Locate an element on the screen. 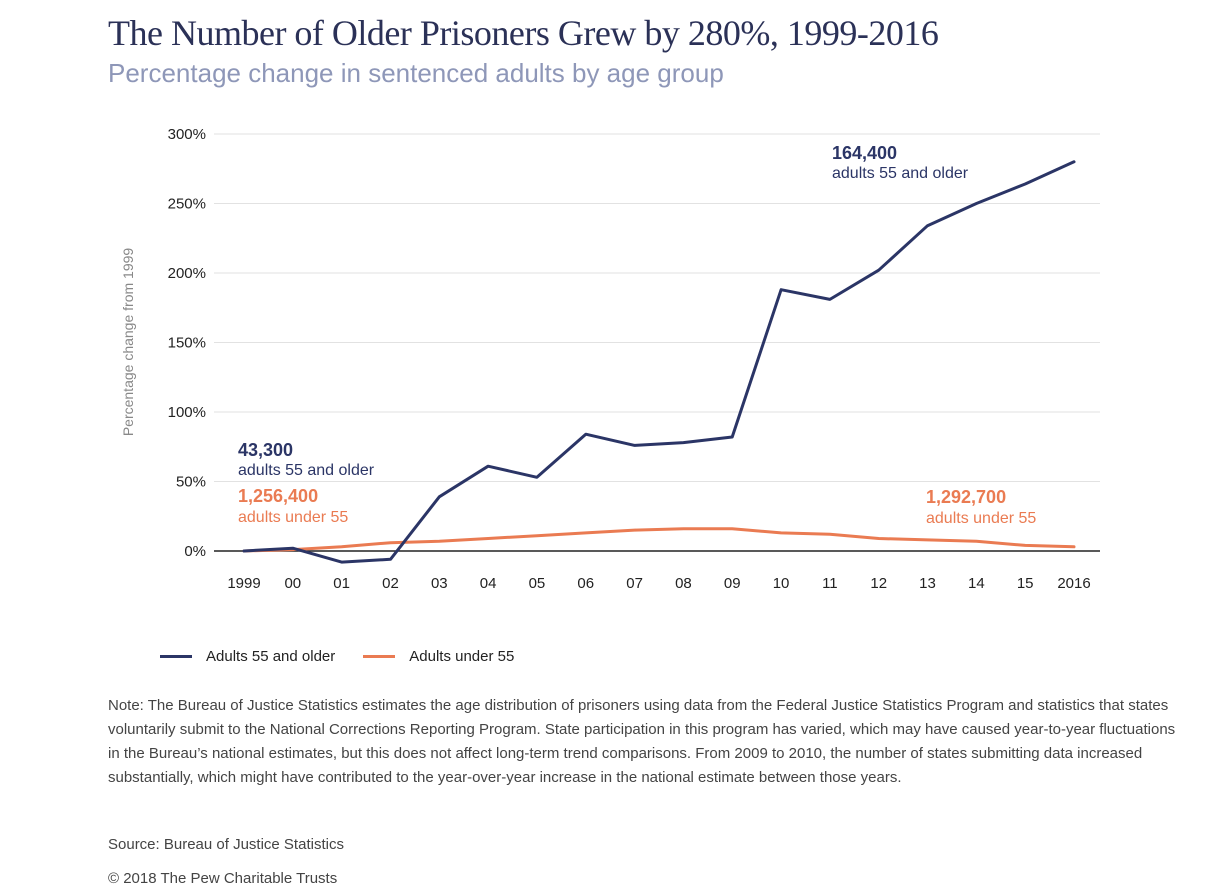 The width and height of the screenshot is (1220, 892). legend-swatch-older is located at coordinates (176, 656).